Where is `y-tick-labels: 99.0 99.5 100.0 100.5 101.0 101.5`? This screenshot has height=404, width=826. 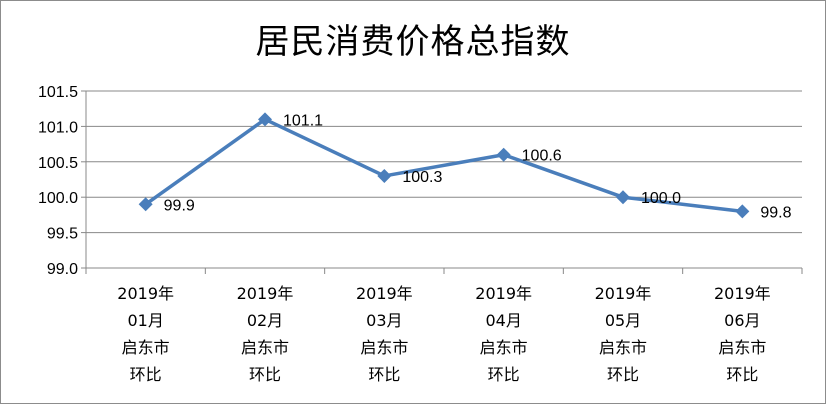
y-tick-labels: 99.0 99.5 100.0 100.5 101.0 101.5 is located at coordinates (58, 181).